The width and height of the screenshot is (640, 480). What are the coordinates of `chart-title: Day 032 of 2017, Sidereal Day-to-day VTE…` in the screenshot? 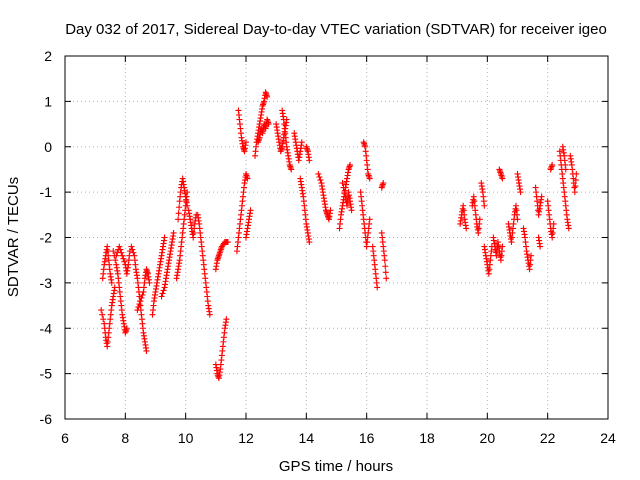 It's located at (336, 29).